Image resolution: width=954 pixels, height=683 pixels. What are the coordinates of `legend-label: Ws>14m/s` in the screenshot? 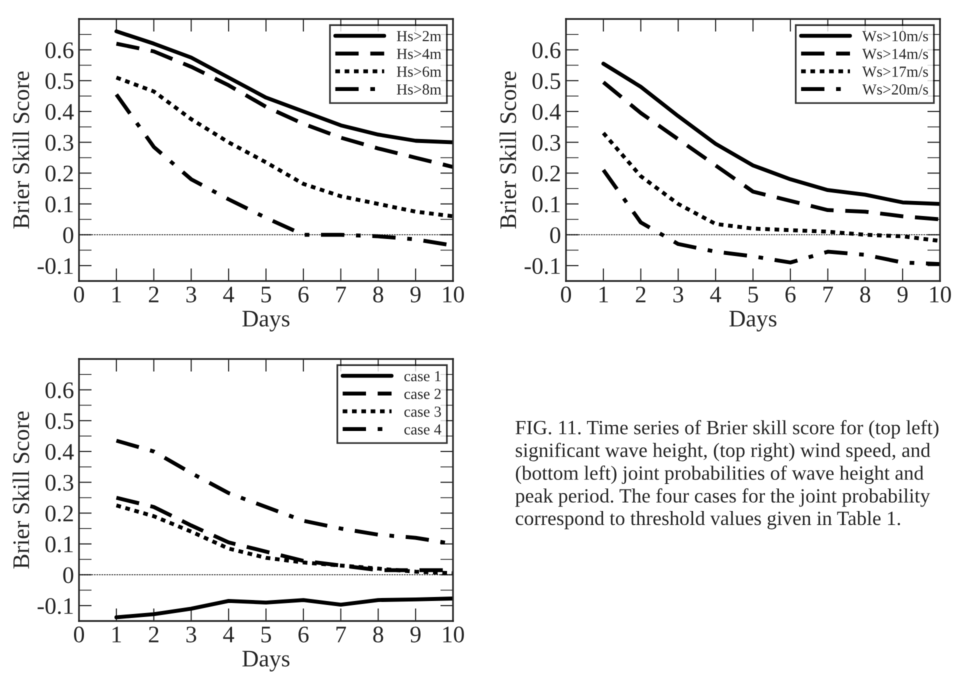 It's located at (895, 54).